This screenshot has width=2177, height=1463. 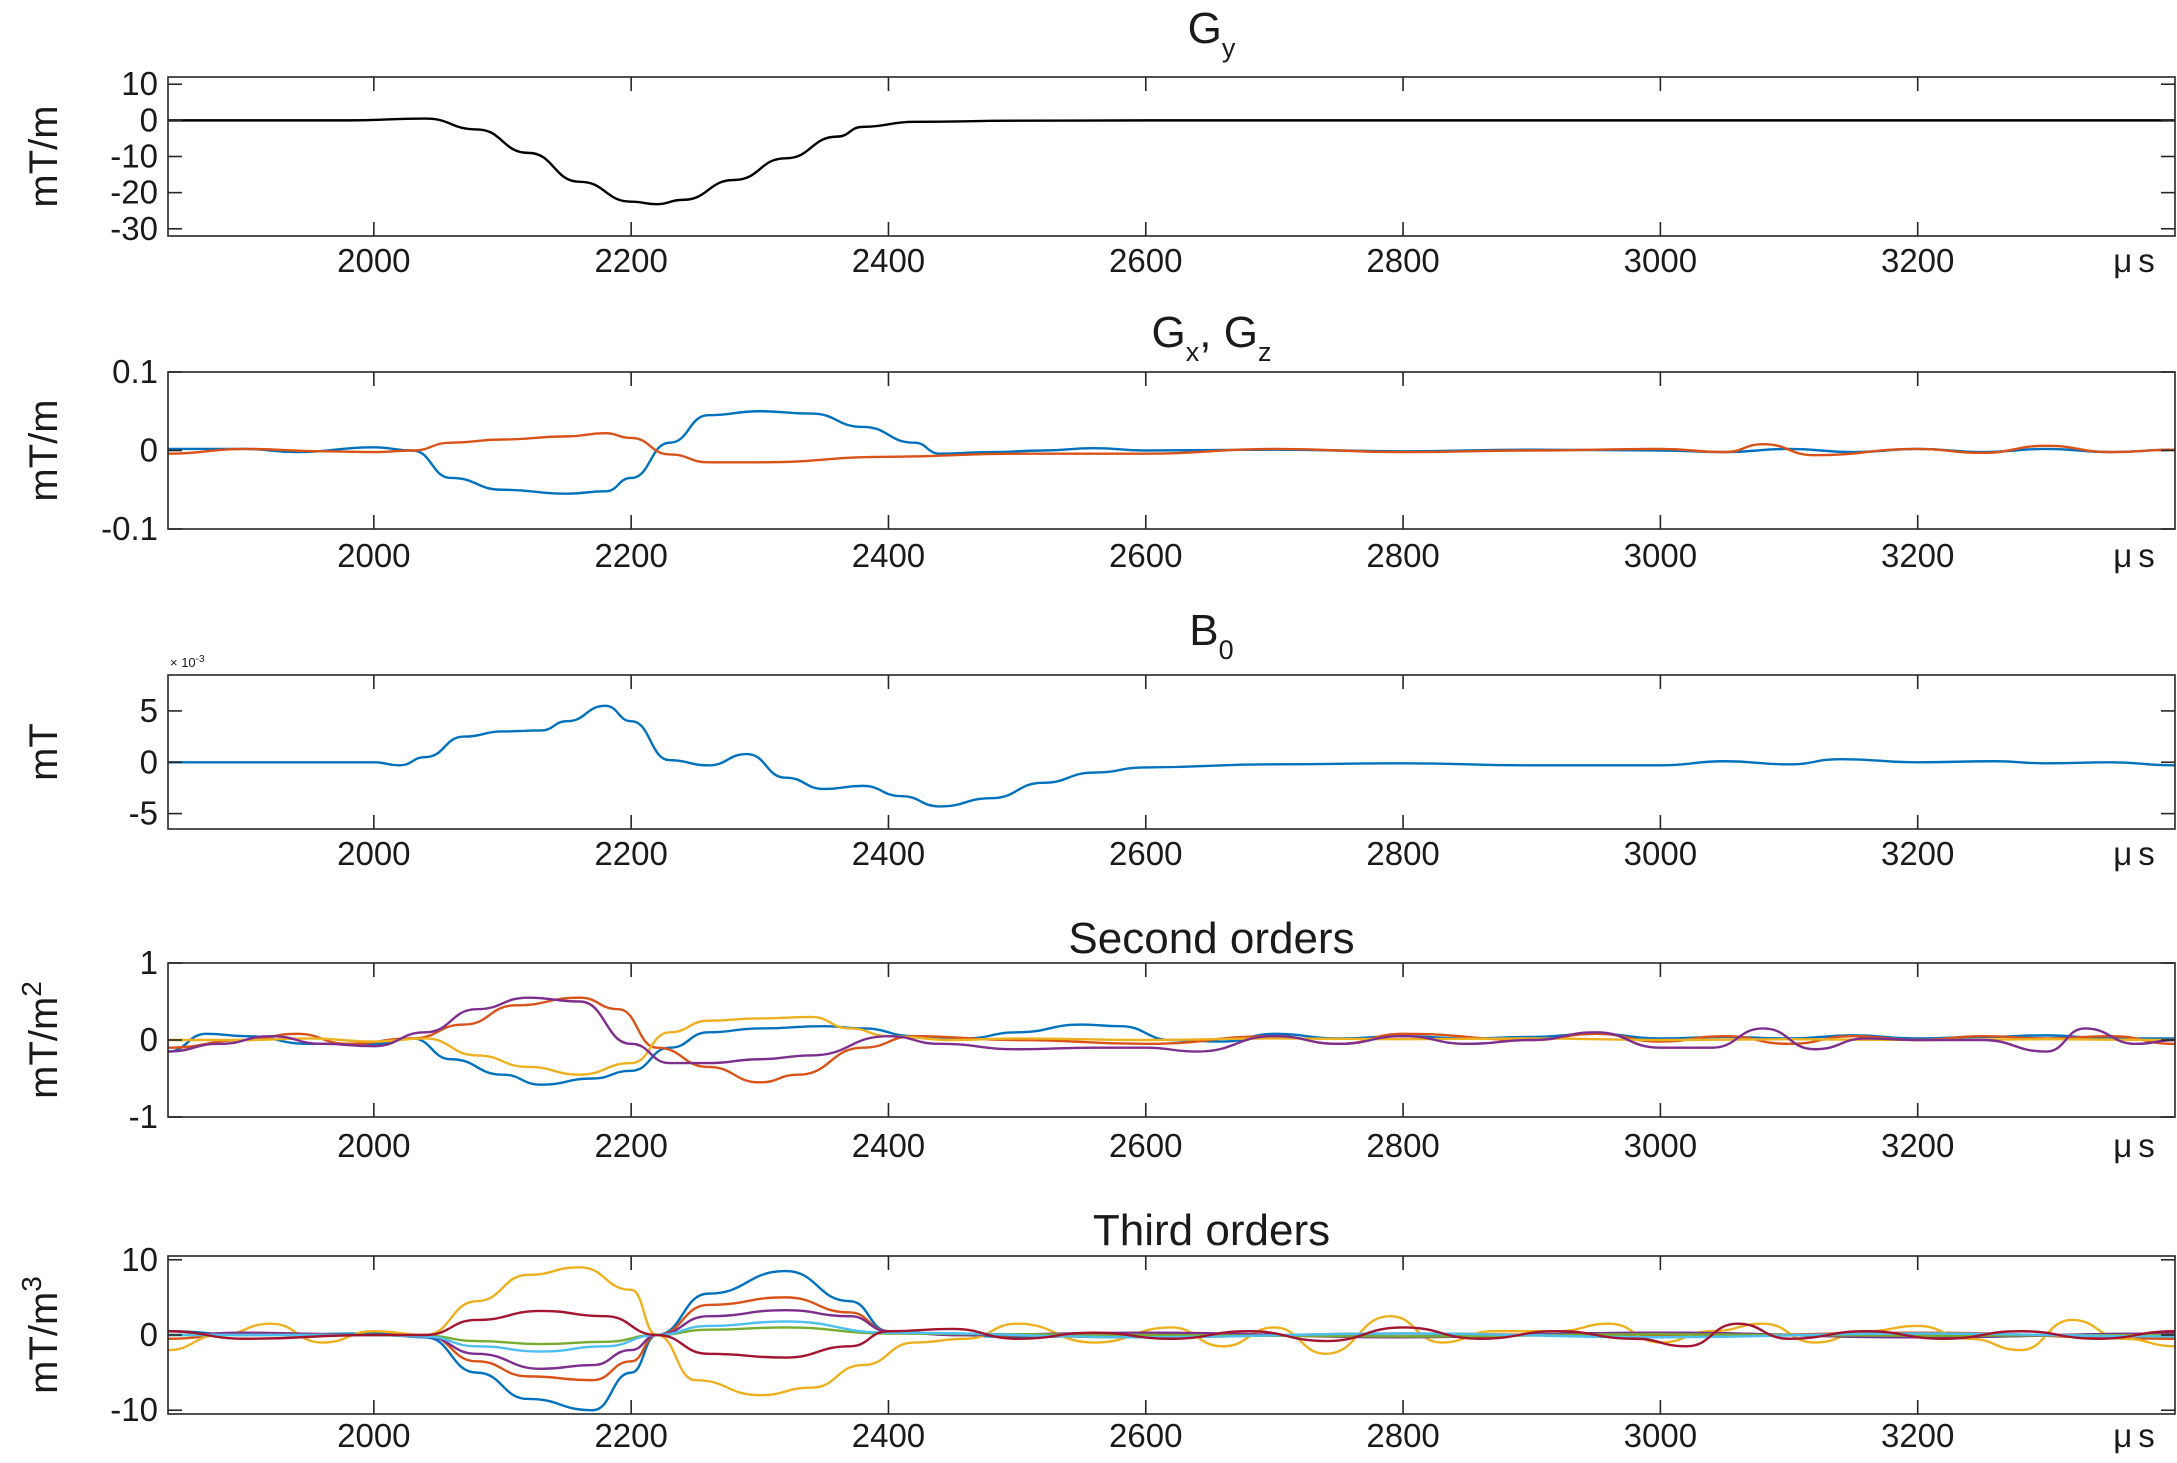 I want to click on y-tick-label: 0.1, so click(x=135, y=371).